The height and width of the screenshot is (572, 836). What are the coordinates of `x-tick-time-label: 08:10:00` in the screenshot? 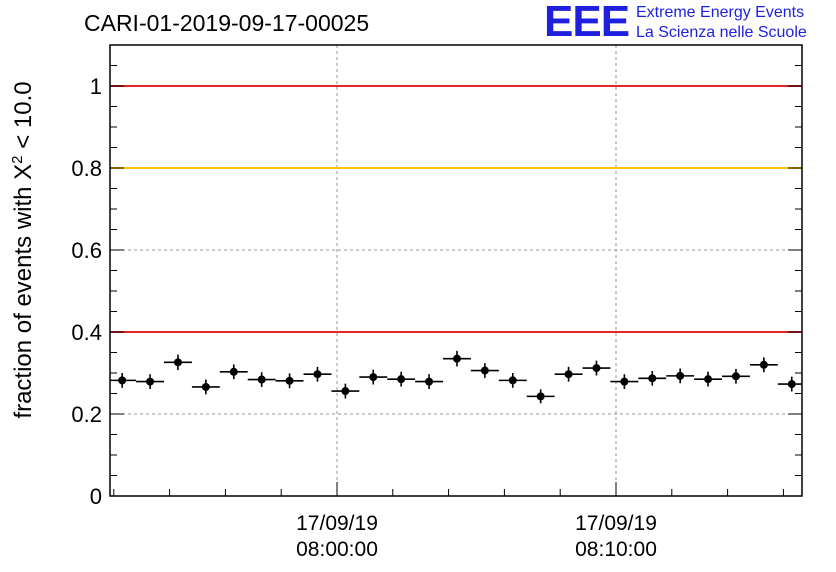 It's located at (616, 549).